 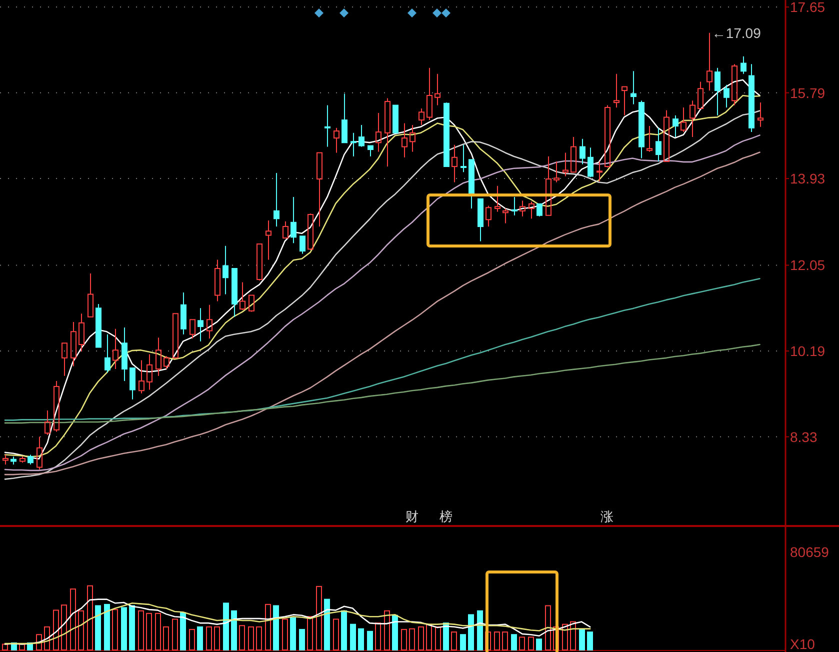 What do you see at coordinates (445, 516) in the screenshot?
I see `annotation: 榜` at bounding box center [445, 516].